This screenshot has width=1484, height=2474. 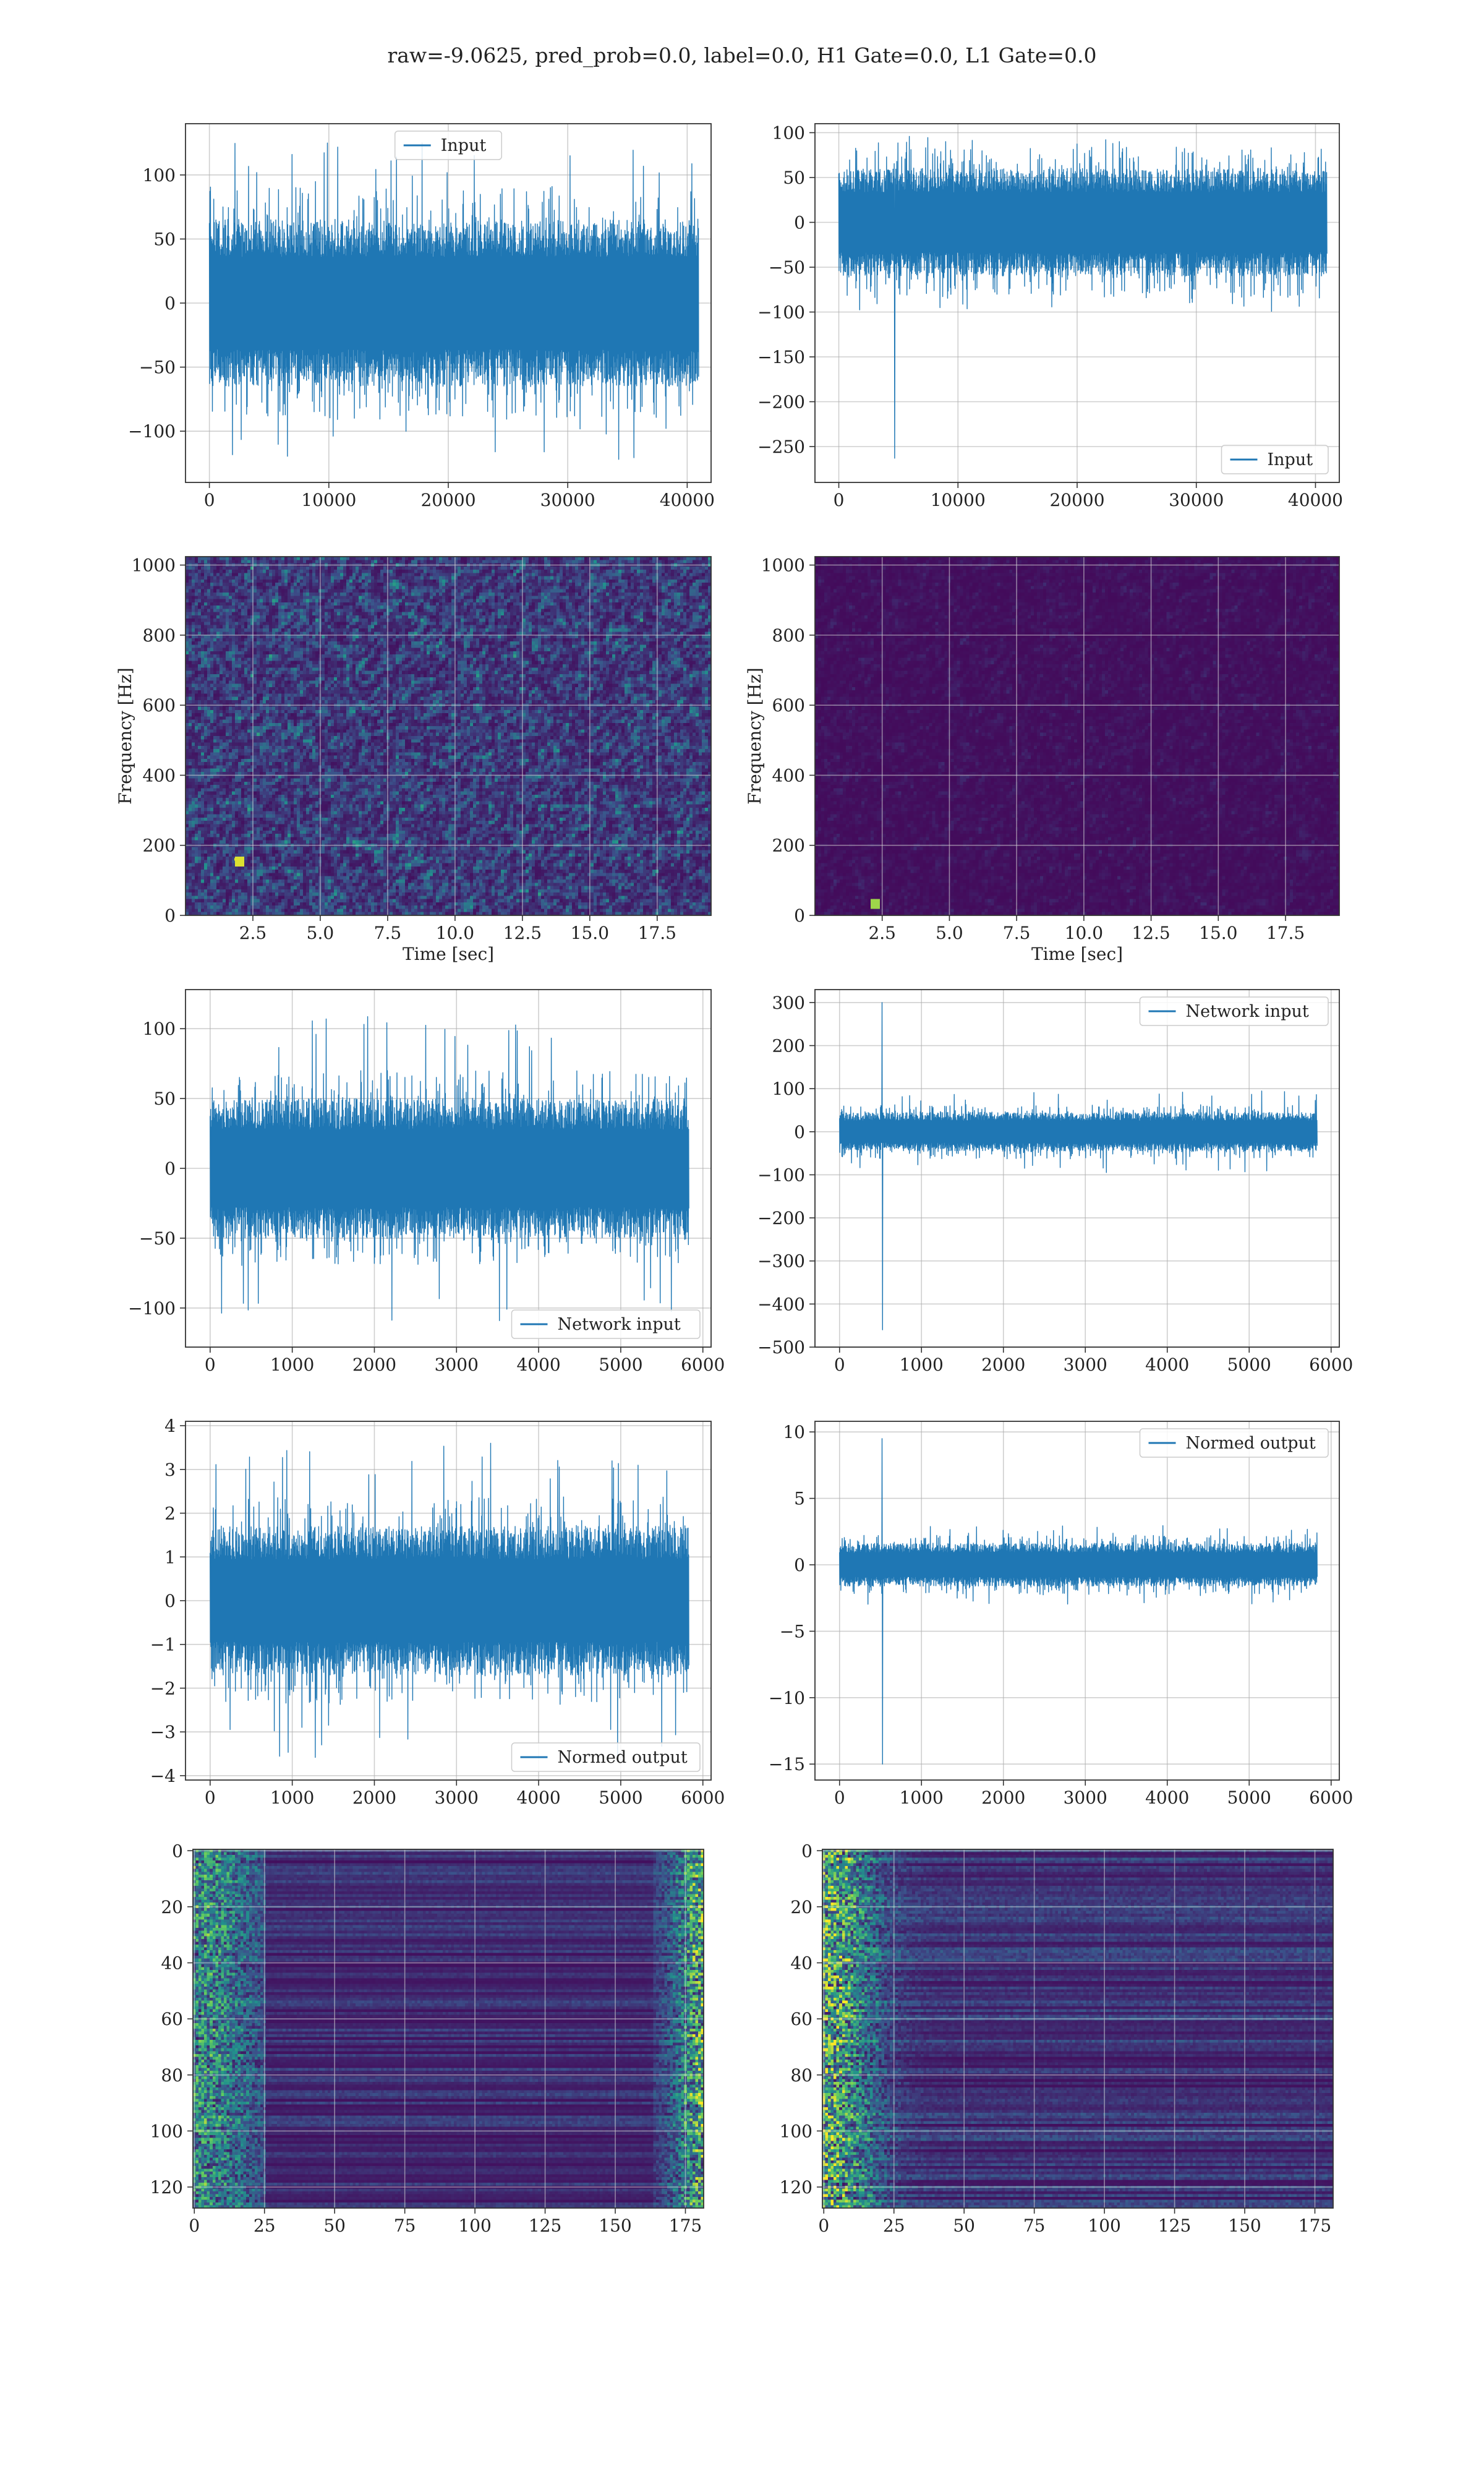 What do you see at coordinates (794, 1432) in the screenshot?
I see `y-tick-label: 10` at bounding box center [794, 1432].